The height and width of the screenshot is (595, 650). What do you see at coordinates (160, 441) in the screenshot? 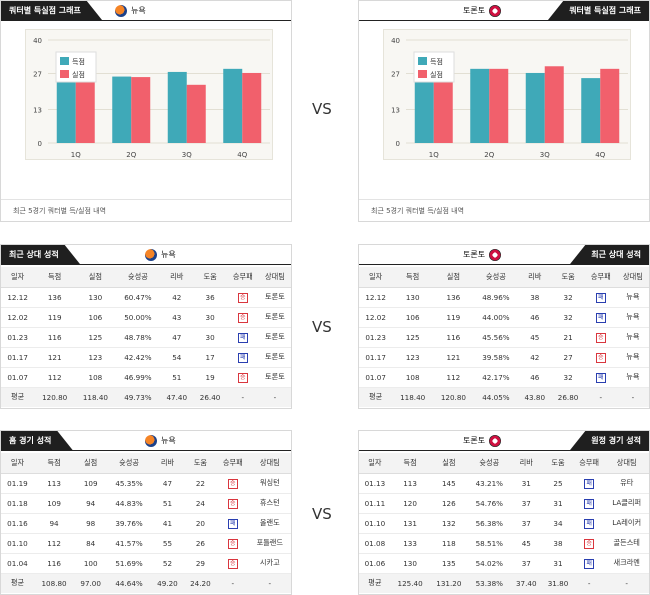
I see `left-venue-team: 뉴욕` at bounding box center [160, 441].